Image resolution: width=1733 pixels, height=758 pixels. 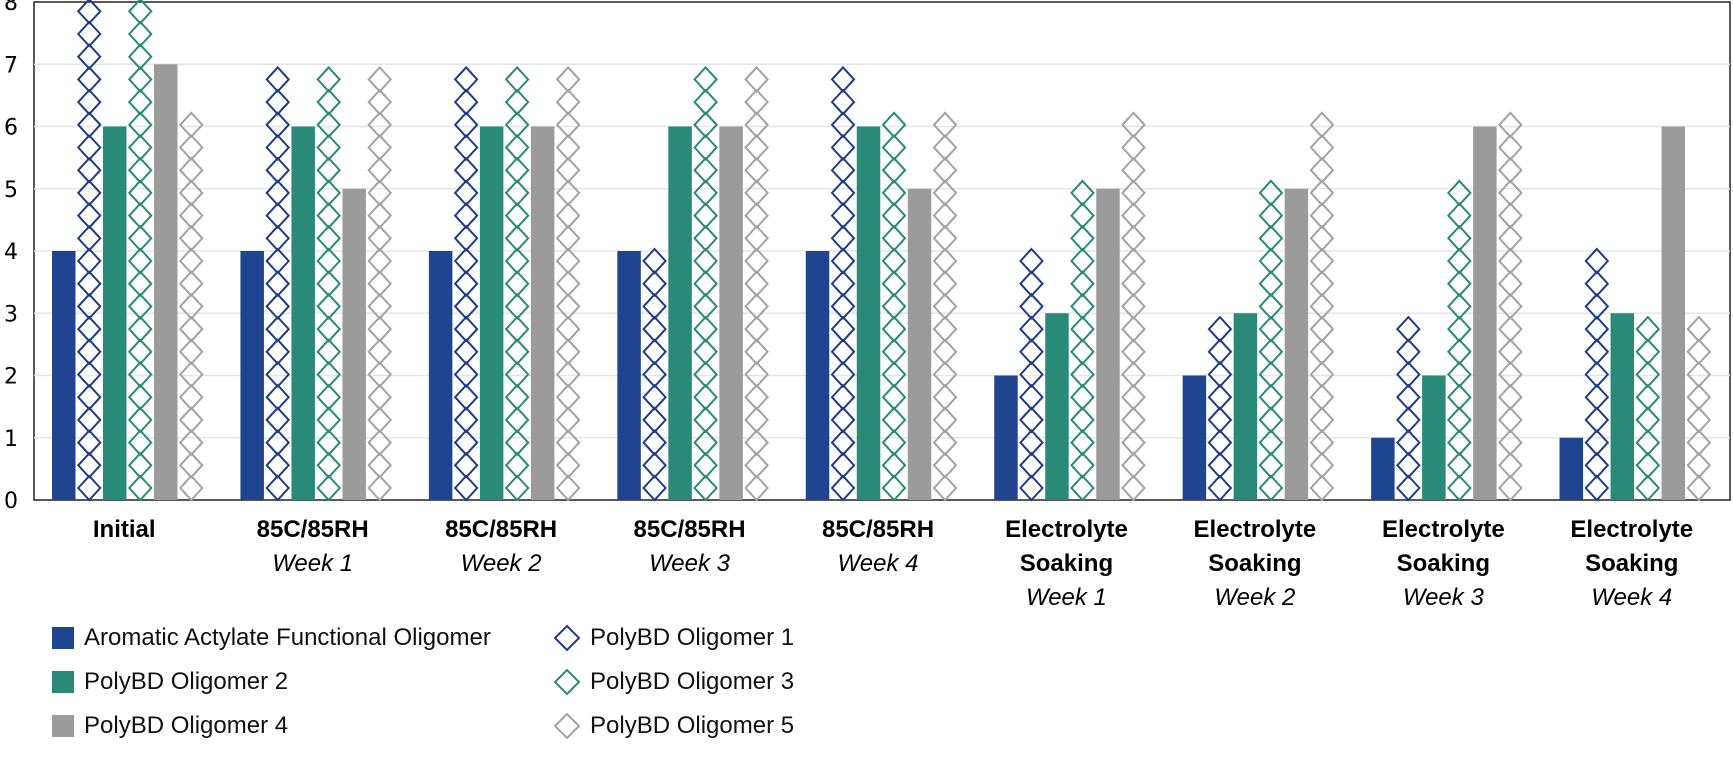 I want to click on x-tick-label: 85C/85RH, so click(x=313, y=529).